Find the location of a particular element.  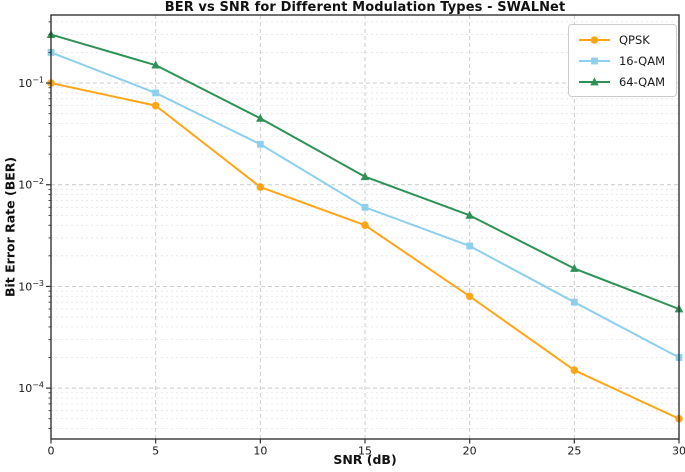

x-tick-label: 10 is located at coordinates (260, 451).